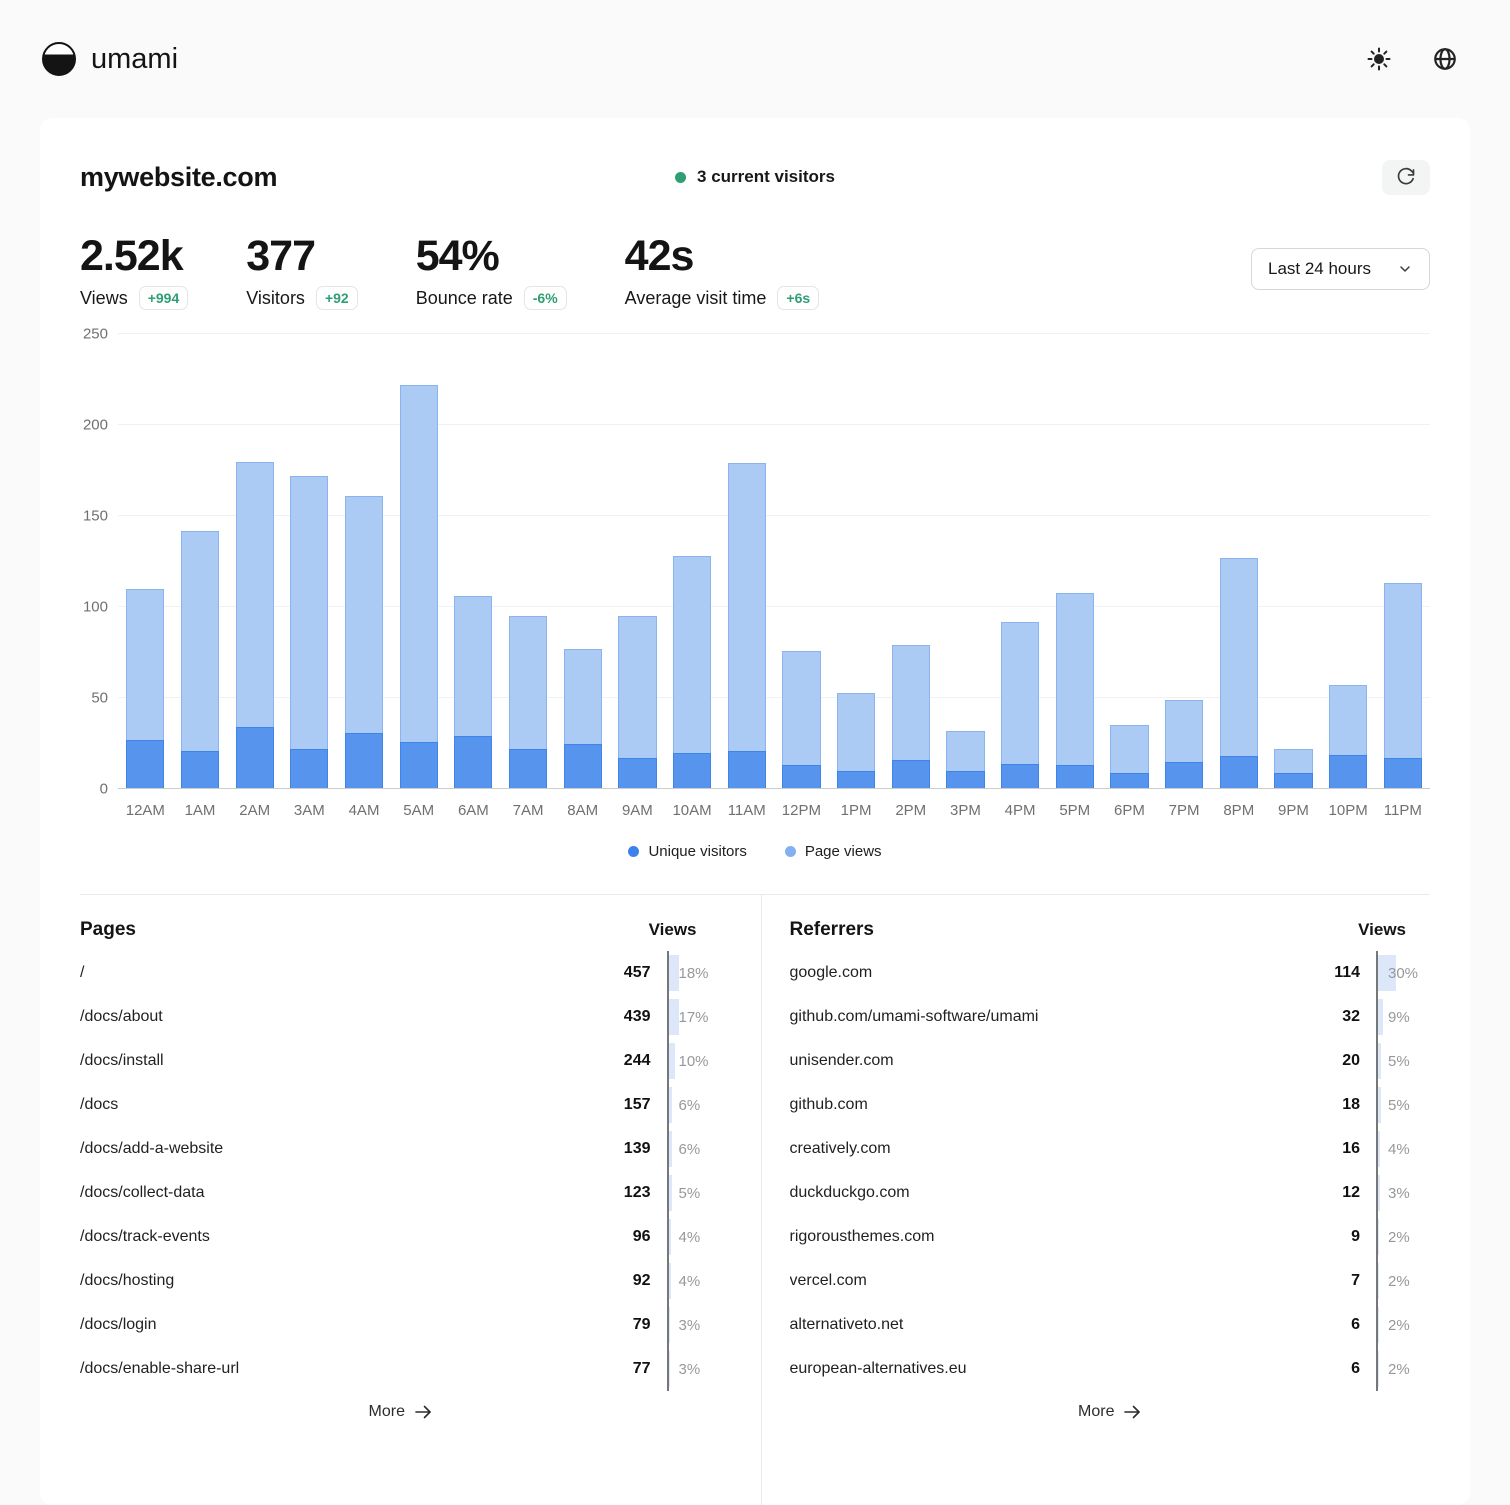 The width and height of the screenshot is (1510, 1505). Describe the element at coordinates (637, 1017) in the screenshot. I see `pages-row-views: 439` at that location.